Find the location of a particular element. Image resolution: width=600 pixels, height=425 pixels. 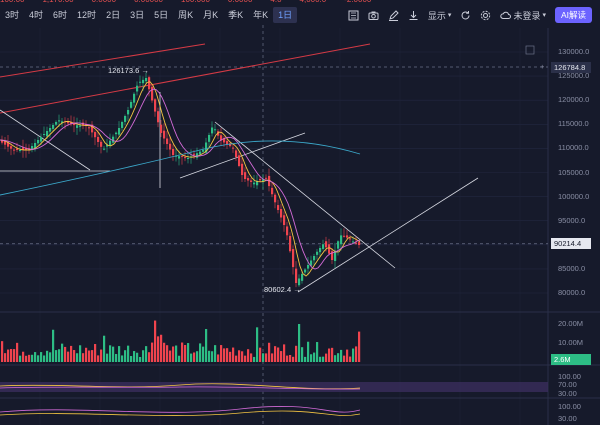

timeframe-1: 4时 is located at coordinates (36, 15).